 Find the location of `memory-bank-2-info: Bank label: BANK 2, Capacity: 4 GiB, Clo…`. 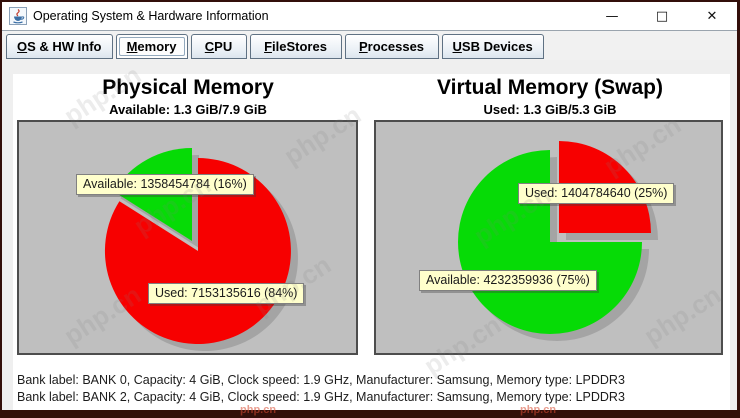

memory-bank-2-info: Bank label: BANK 2, Capacity: 4 GiB, Clo… is located at coordinates (321, 397).